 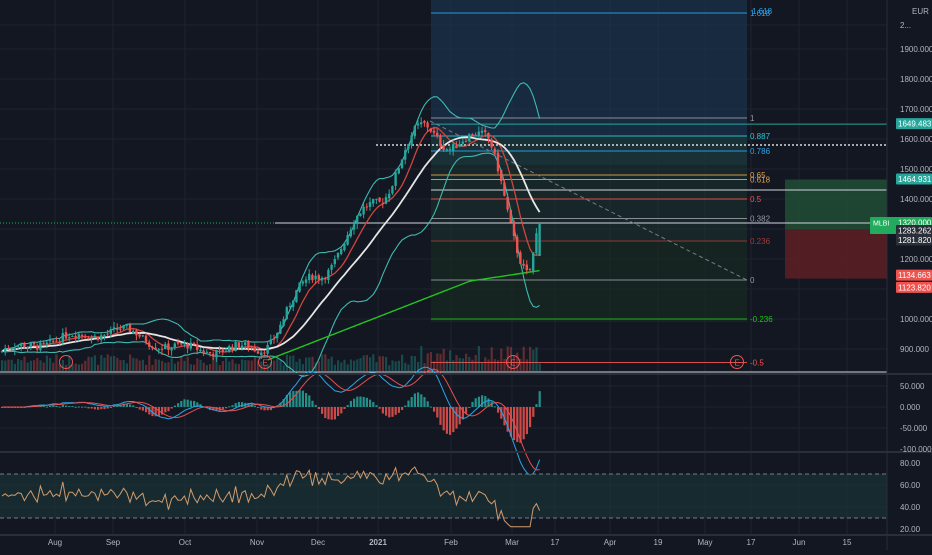 I want to click on price-tick-label: 1600.000, so click(x=916, y=139).